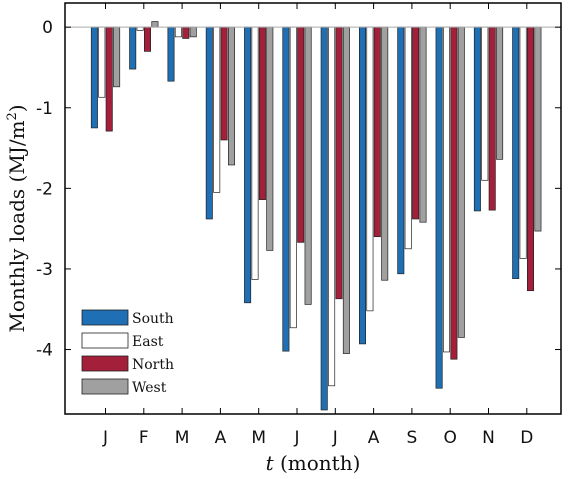 The width and height of the screenshot is (573, 479). What do you see at coordinates (488, 438) in the screenshot?
I see `x-tick-label: N` at bounding box center [488, 438].